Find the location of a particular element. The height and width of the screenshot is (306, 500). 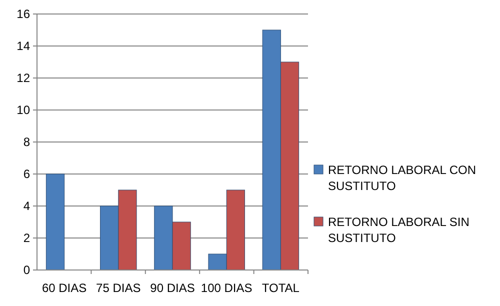

y-tick-label: 10 is located at coordinates (23, 110).